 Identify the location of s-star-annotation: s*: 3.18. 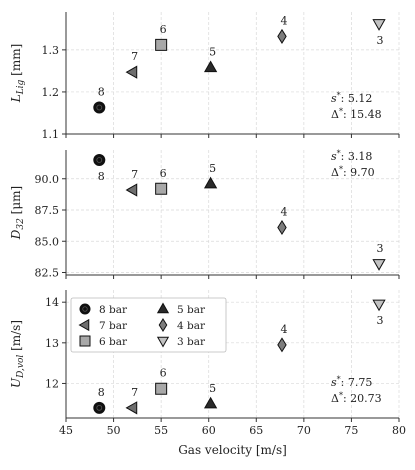
(351, 156).